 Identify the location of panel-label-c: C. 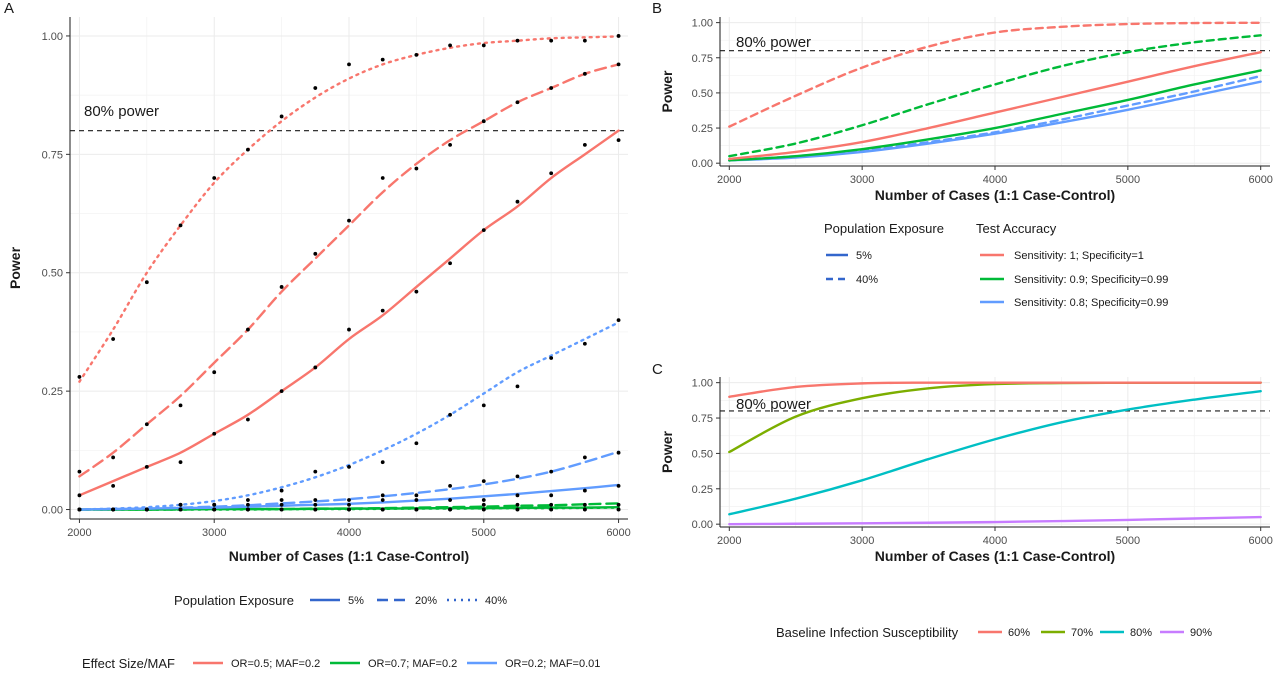
(657, 369).